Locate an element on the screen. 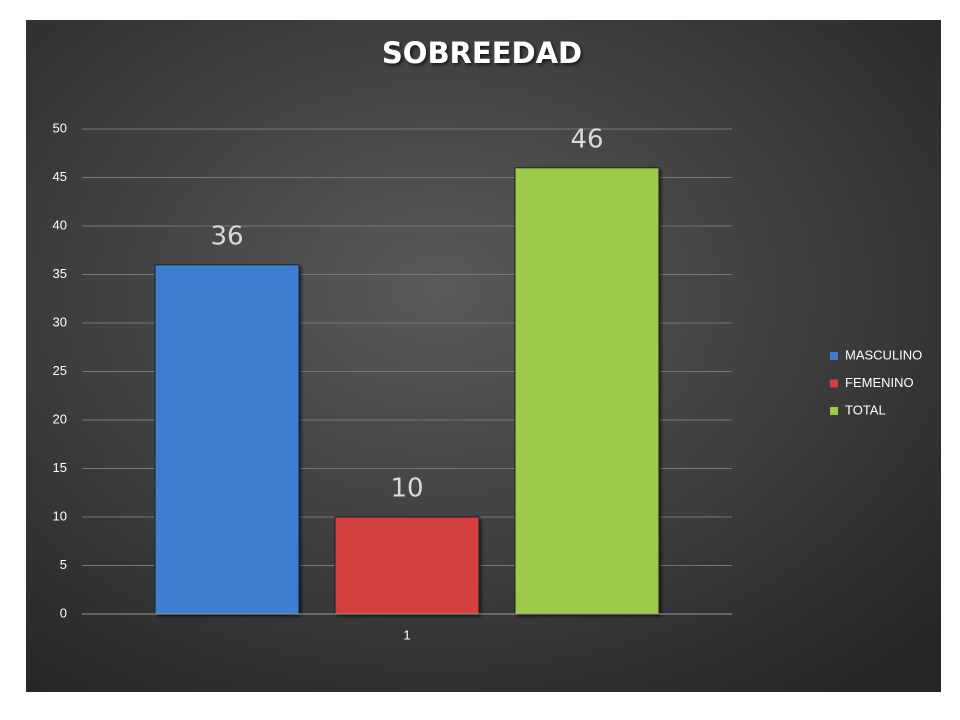 The image size is (960, 720). y-tick-label: 30 is located at coordinates (60, 321).